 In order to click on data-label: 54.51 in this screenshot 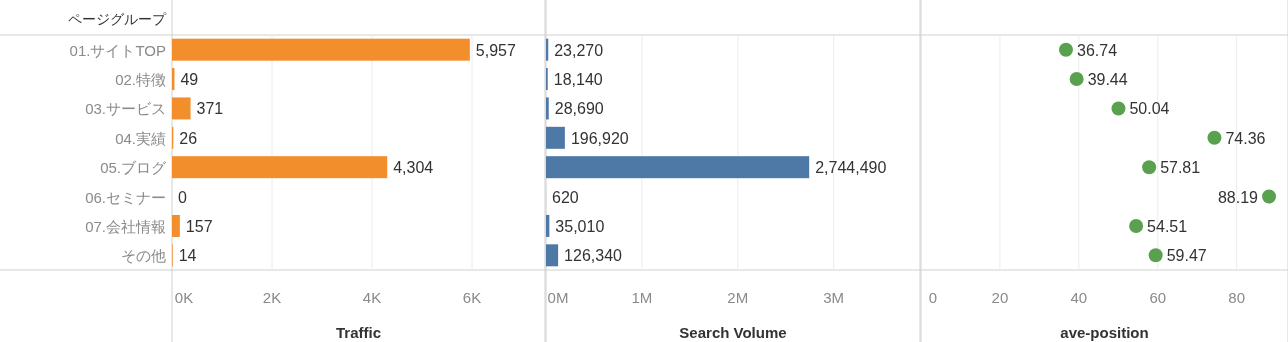, I will do `click(1167, 226)`.